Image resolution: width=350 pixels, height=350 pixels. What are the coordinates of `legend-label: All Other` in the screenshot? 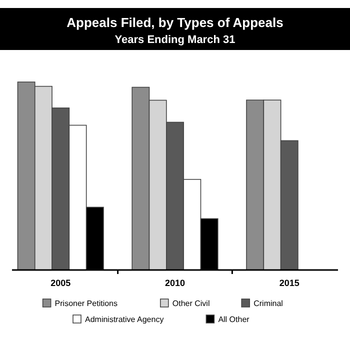 It's located at (234, 319).